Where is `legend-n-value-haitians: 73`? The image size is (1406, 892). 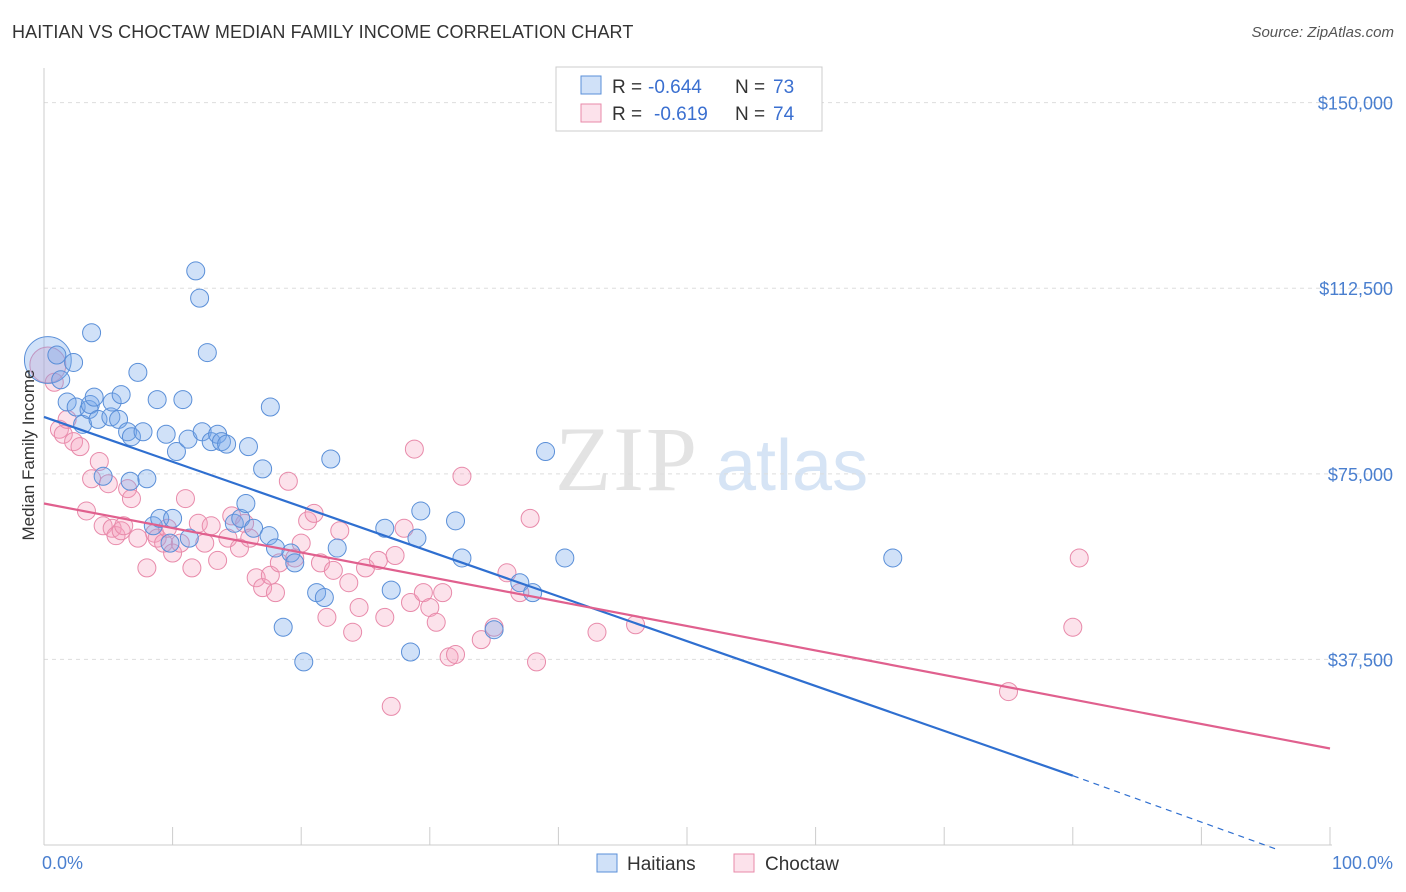 legend-n-value-haitians: 73 is located at coordinates (783, 87).